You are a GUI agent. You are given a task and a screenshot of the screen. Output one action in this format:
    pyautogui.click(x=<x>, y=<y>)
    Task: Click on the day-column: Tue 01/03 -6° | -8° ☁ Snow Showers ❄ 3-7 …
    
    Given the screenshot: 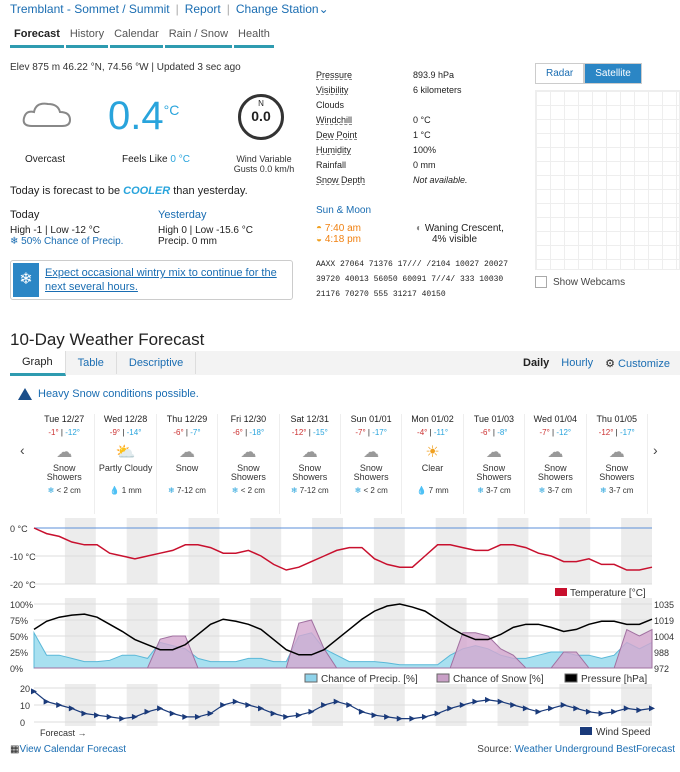 What is the action you would take?
    pyautogui.click(x=495, y=464)
    